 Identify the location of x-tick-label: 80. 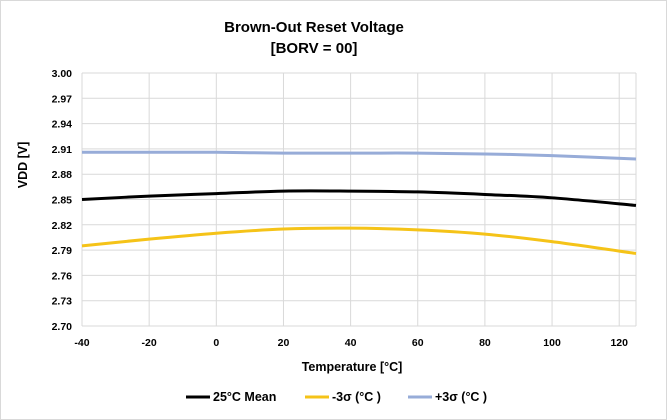
(485, 343).